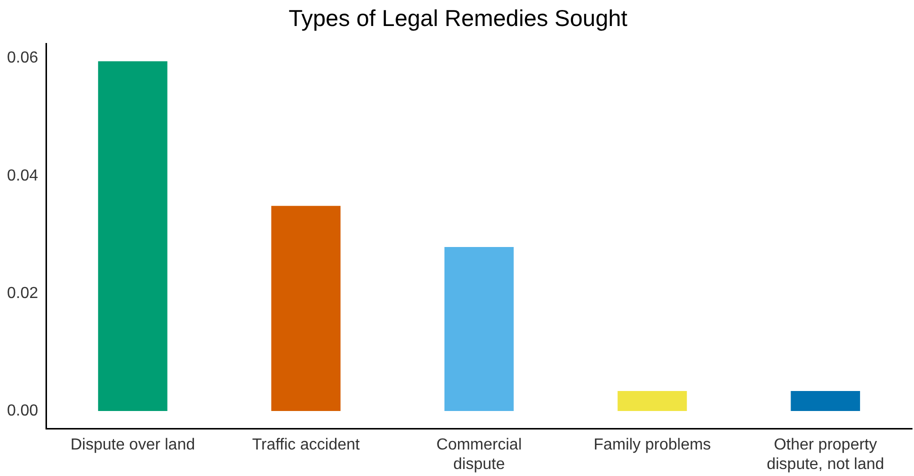 The height and width of the screenshot is (476, 914). I want to click on y-tick-label: 0.00, so click(22, 411).